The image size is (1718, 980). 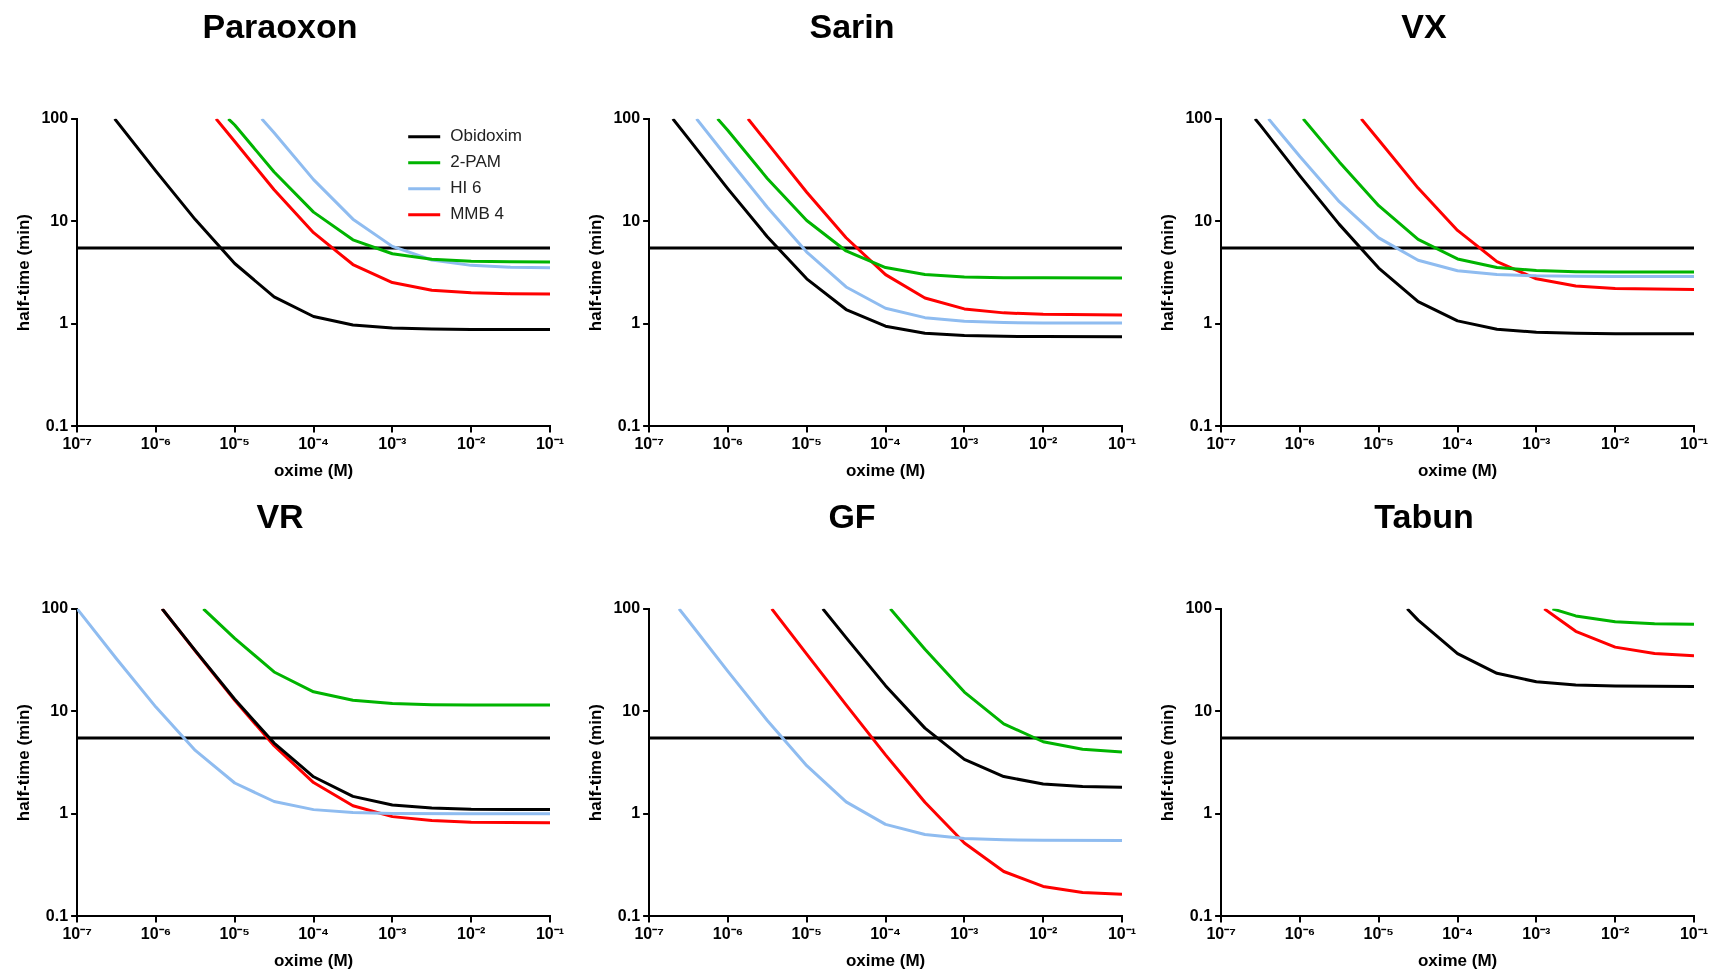 I want to click on legend-label: MMB 4, so click(x=477, y=214).